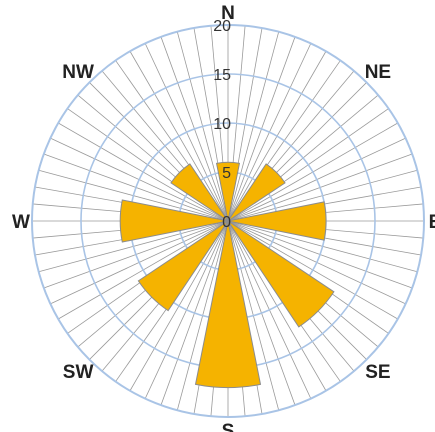  I want to click on direction-label-e: E, so click(432, 222).